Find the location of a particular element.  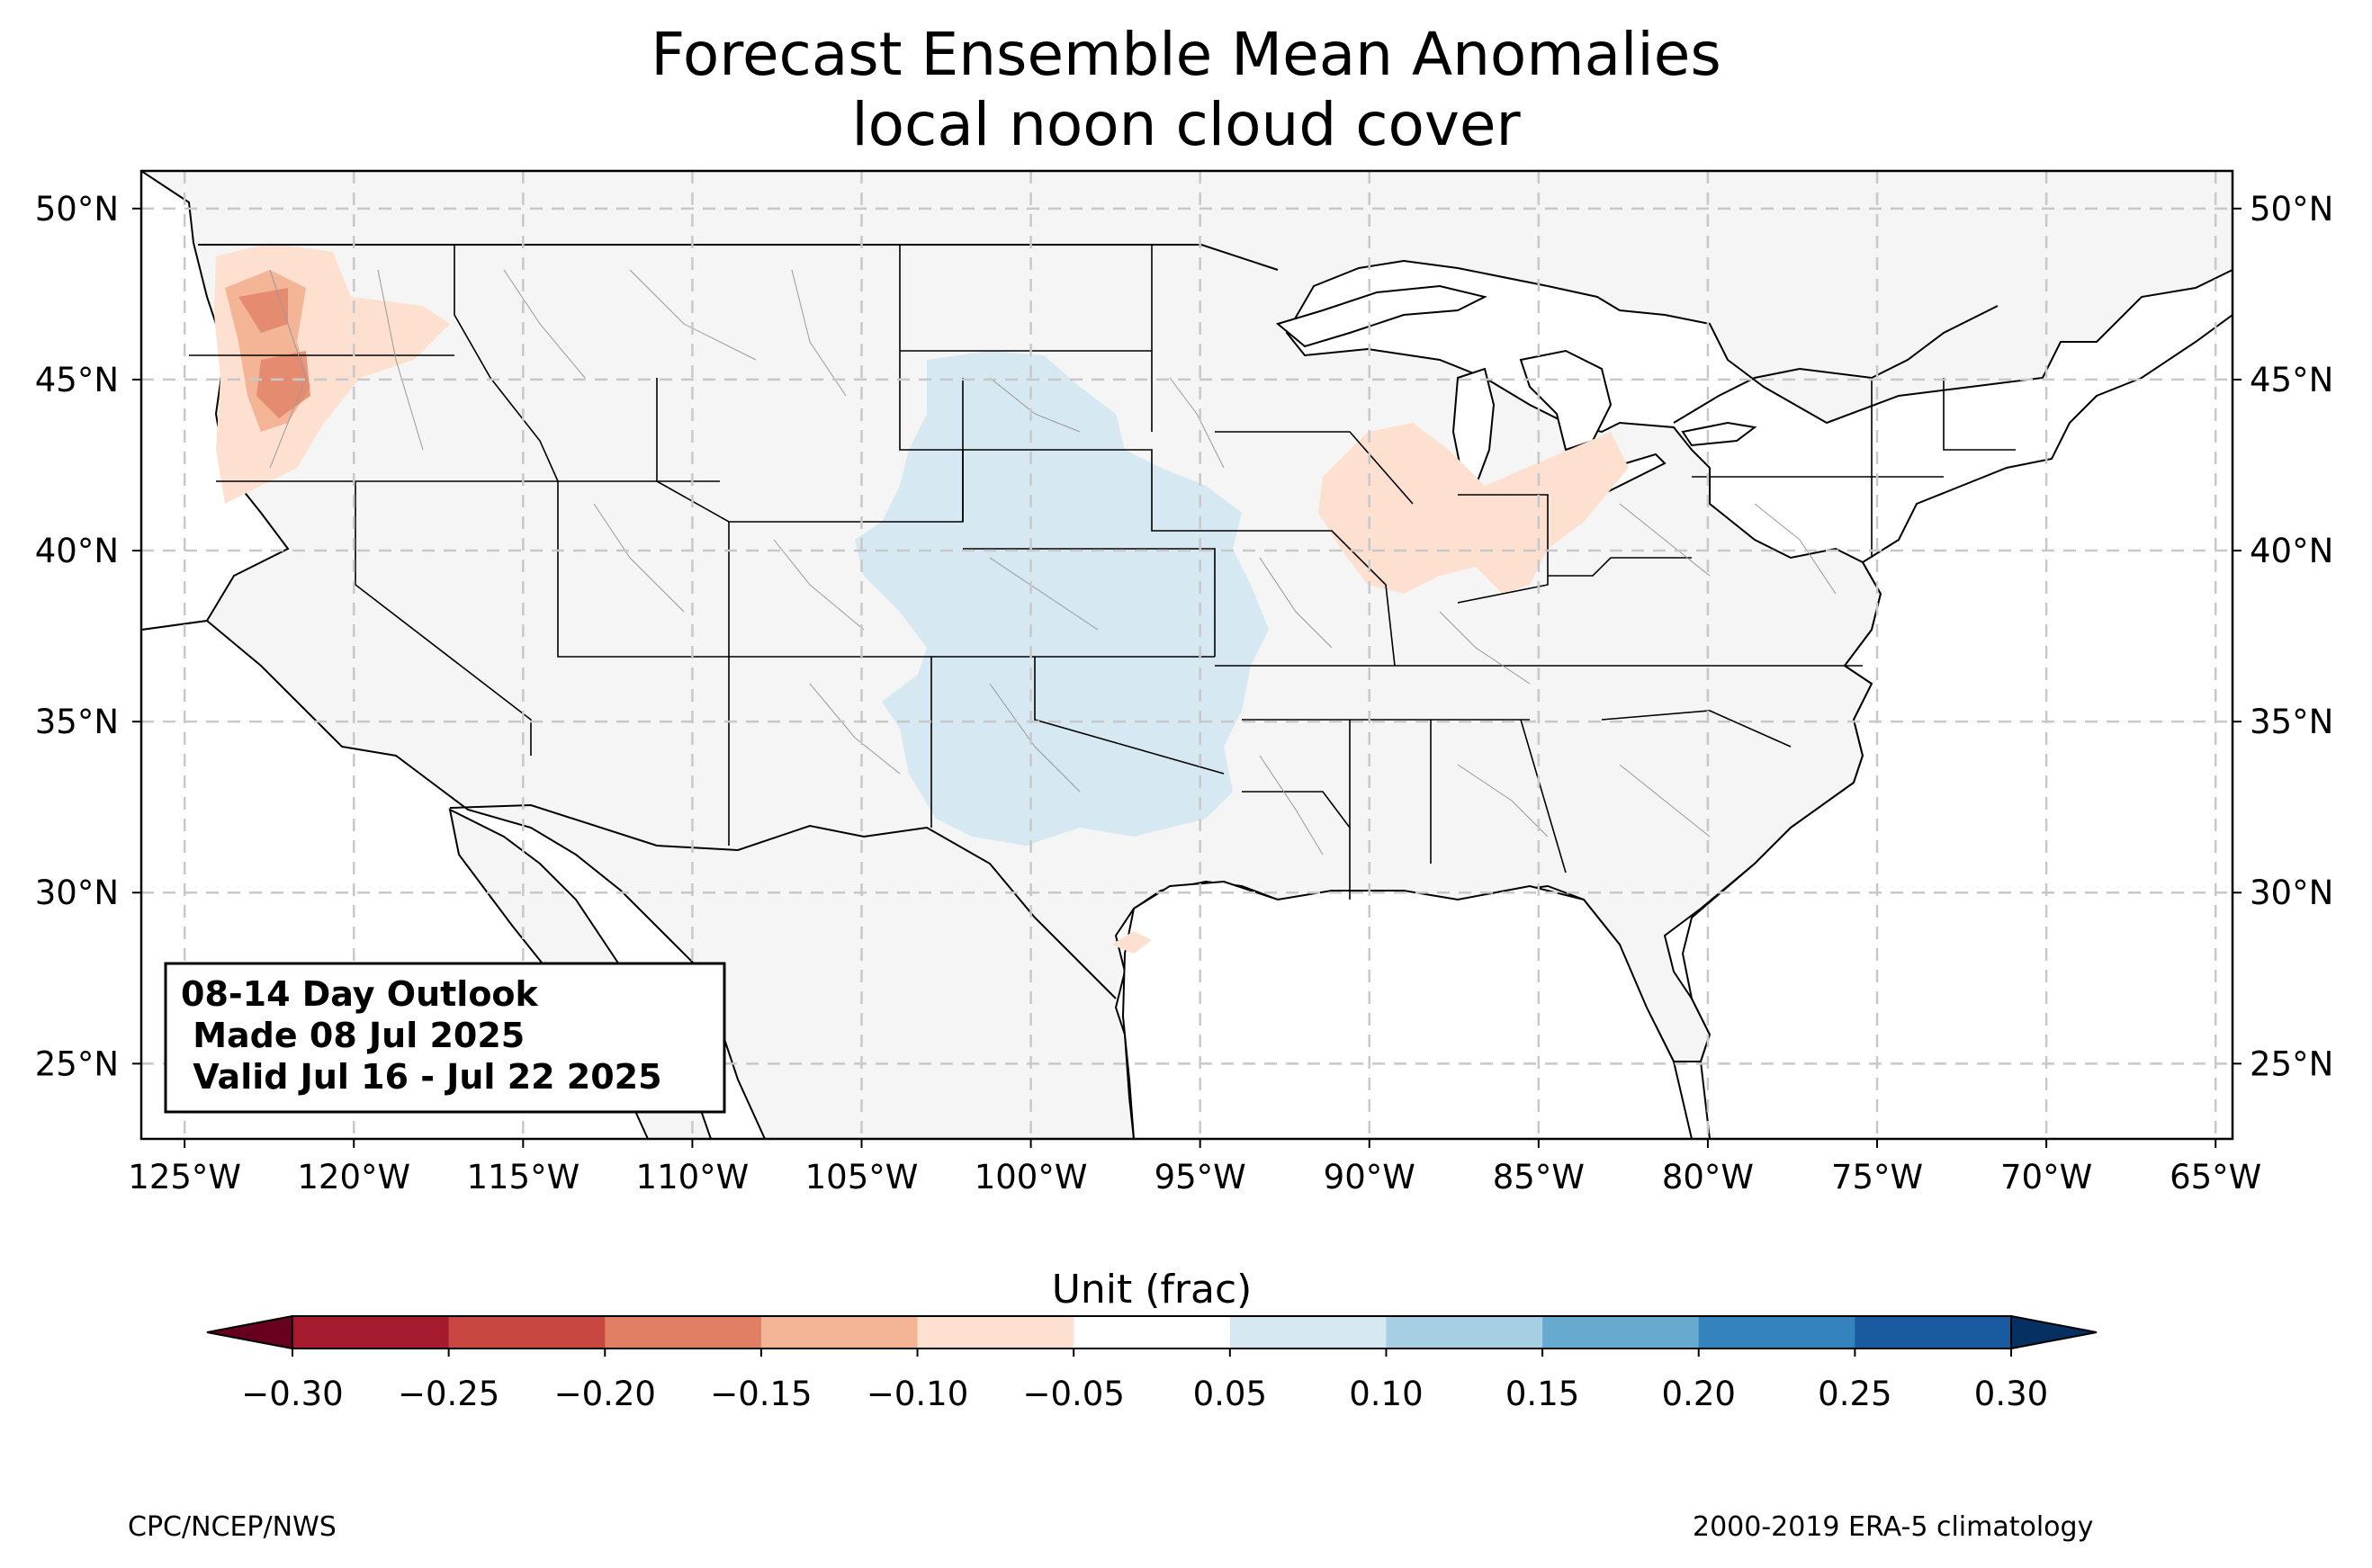

footer-credit-left: CPC/NCEP/NWS is located at coordinates (232, 1527).